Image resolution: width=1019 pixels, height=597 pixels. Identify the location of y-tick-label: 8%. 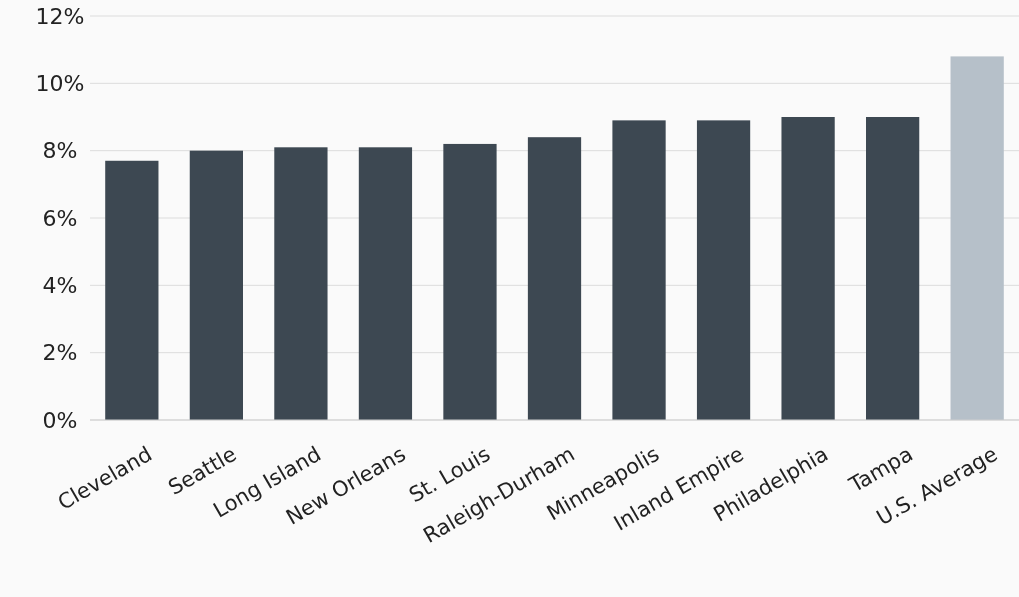
(60, 151).